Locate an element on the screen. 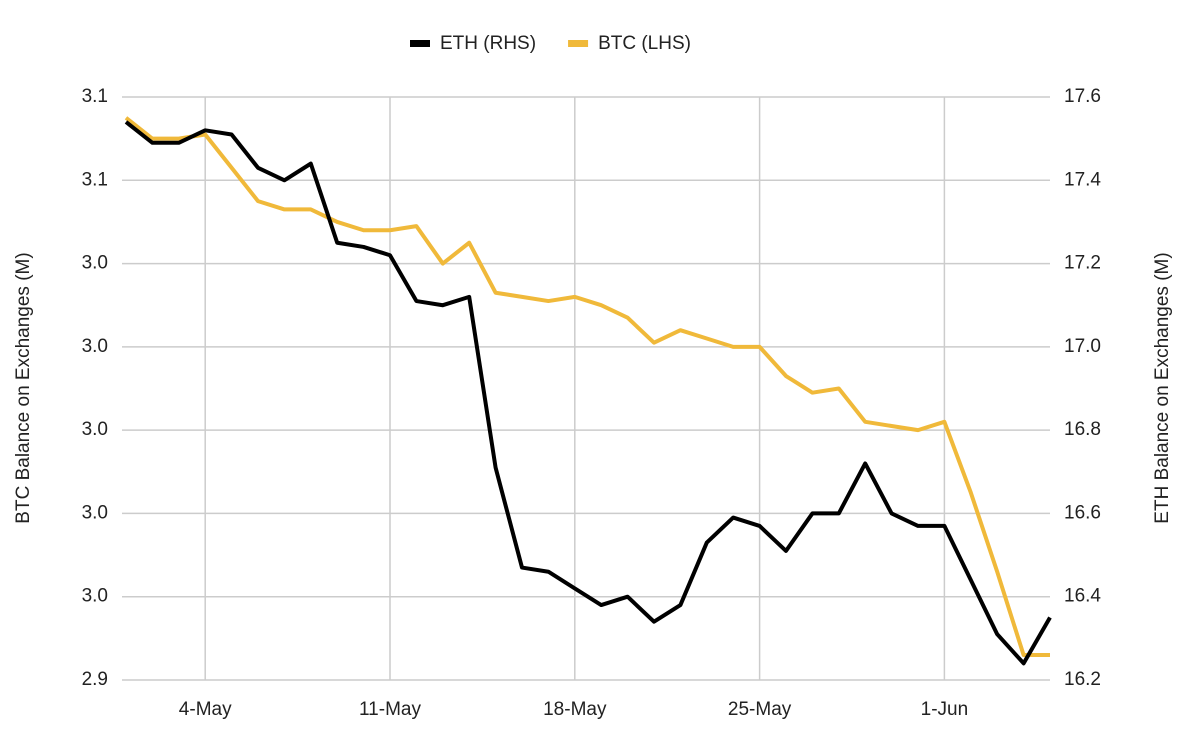  x-tick-label: 4-May is located at coordinates (205, 709).